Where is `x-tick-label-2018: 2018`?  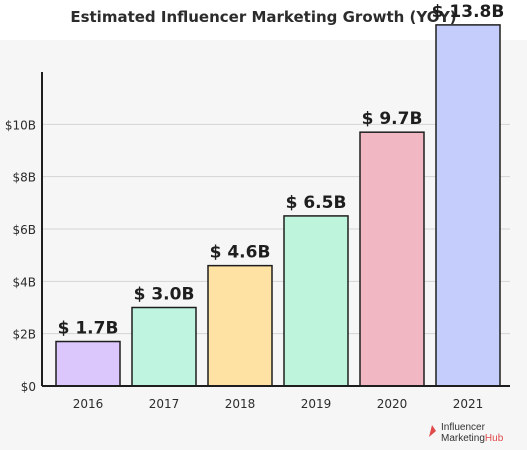 x-tick-label-2018: 2018 is located at coordinates (240, 404).